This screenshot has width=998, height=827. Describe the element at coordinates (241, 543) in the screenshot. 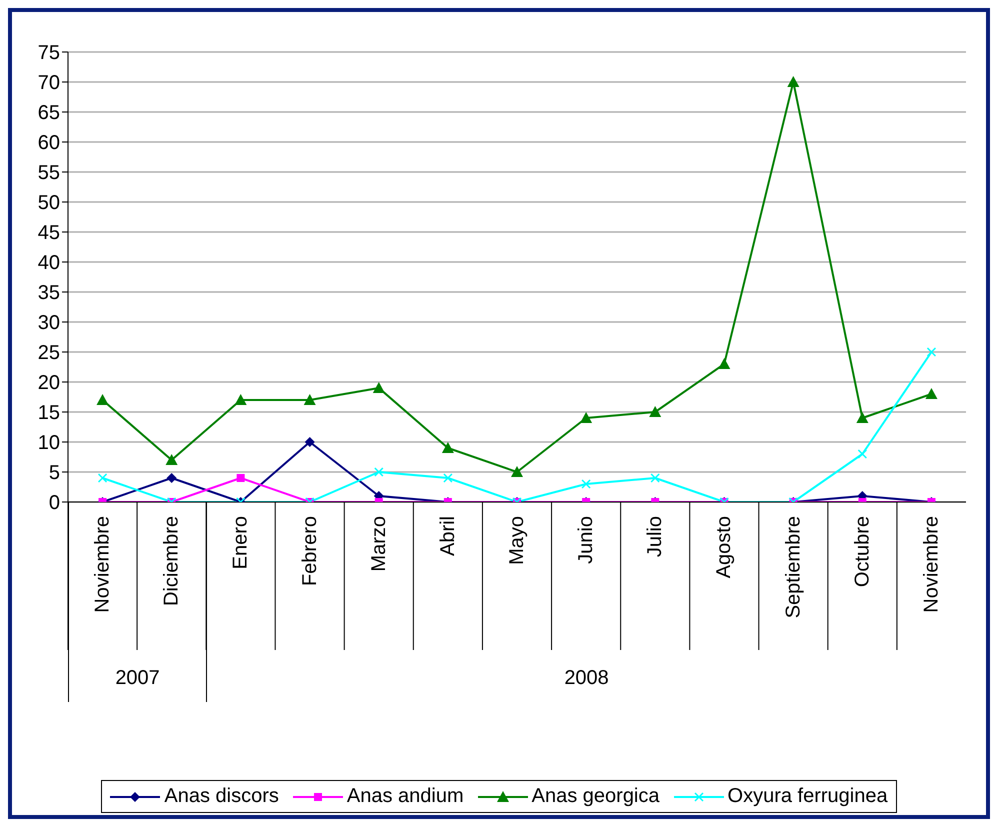

I see `x-tick-label: Enero` at that location.